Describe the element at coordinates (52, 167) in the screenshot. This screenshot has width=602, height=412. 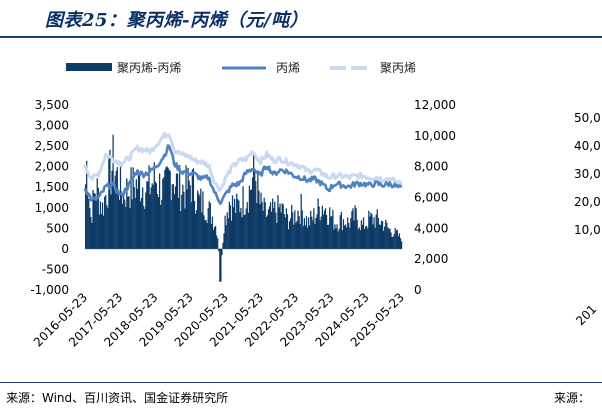
I see `y-left-tick-label: 2,000` at that location.